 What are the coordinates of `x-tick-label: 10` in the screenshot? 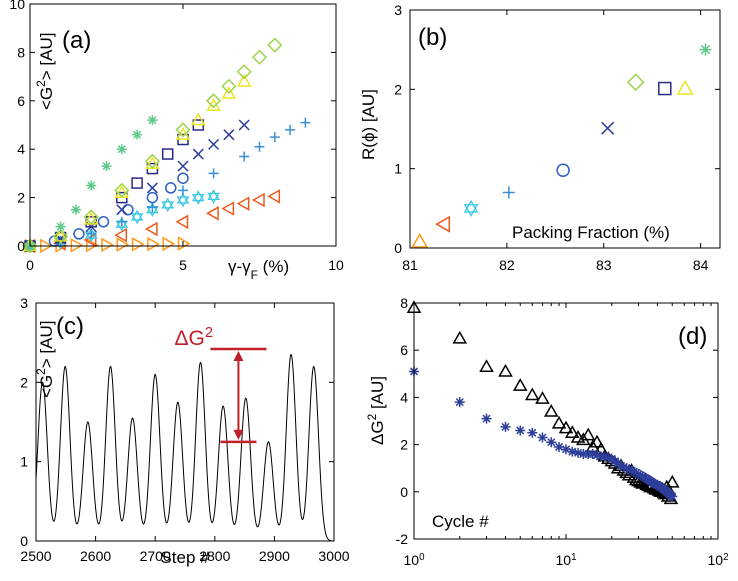 It's located at (336, 265).